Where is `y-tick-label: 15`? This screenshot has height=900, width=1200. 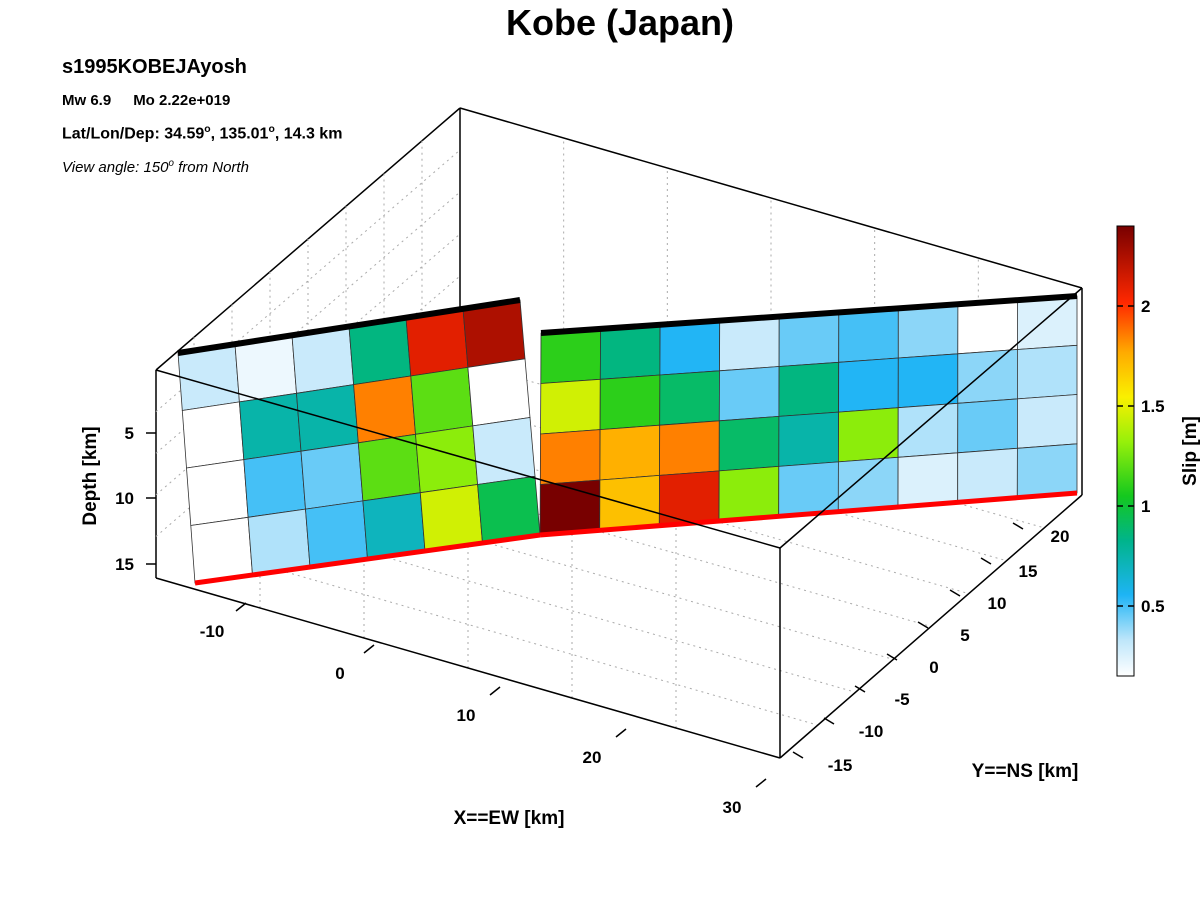
y-tick-label: 15 is located at coordinates (1028, 571).